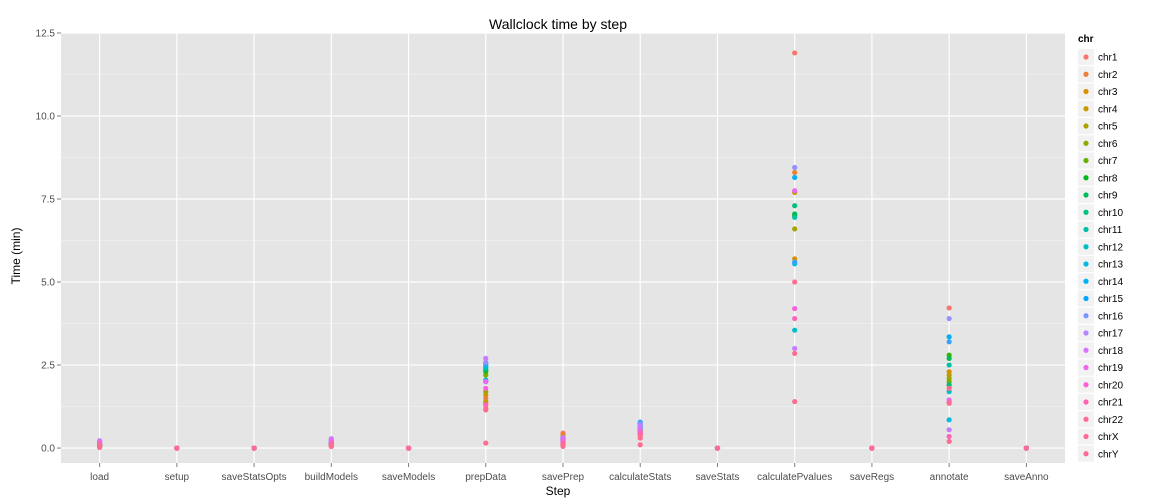 The width and height of the screenshot is (1152, 504). What do you see at coordinates (1026, 477) in the screenshot?
I see `x-tick-label: saveAnno` at bounding box center [1026, 477].